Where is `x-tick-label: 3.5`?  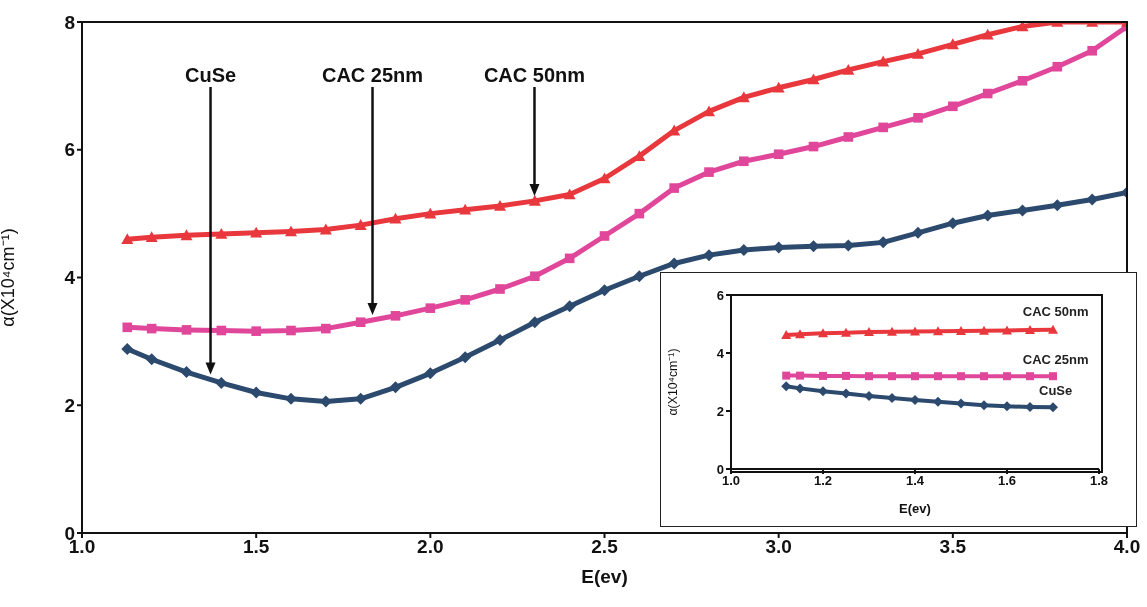 x-tick-label: 3.5 is located at coordinates (953, 547).